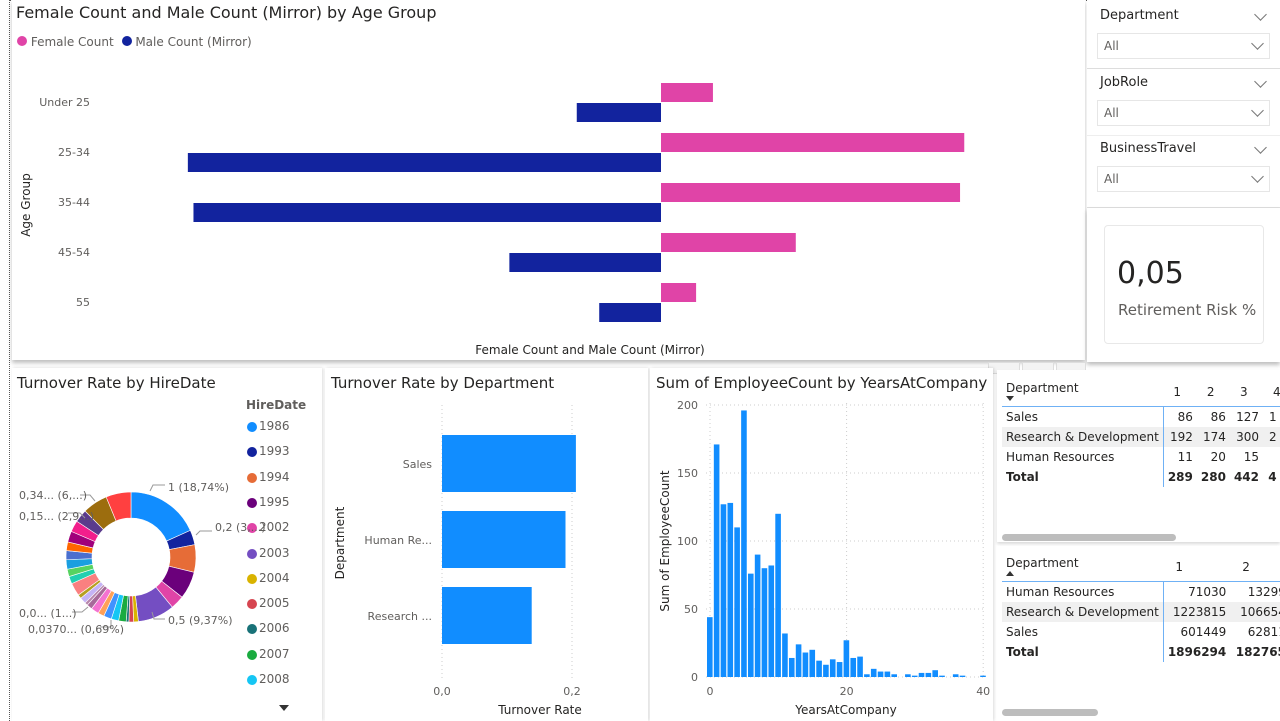 Image resolution: width=1280 pixels, height=721 pixels. What do you see at coordinates (274, 501) in the screenshot?
I see `legend-item-label: 1995` at bounding box center [274, 501].